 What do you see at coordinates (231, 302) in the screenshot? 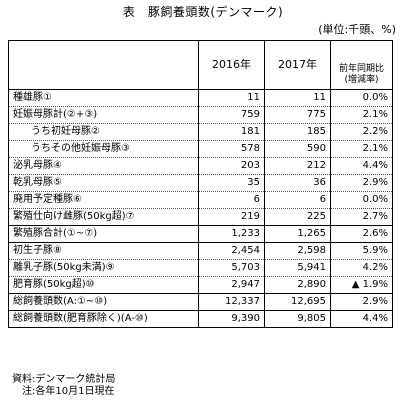
I see `value-2016: 12,337` at bounding box center [231, 302].